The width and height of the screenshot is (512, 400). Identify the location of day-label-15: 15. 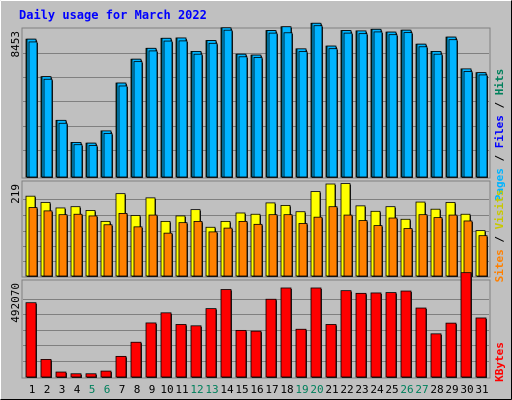
(241, 389).